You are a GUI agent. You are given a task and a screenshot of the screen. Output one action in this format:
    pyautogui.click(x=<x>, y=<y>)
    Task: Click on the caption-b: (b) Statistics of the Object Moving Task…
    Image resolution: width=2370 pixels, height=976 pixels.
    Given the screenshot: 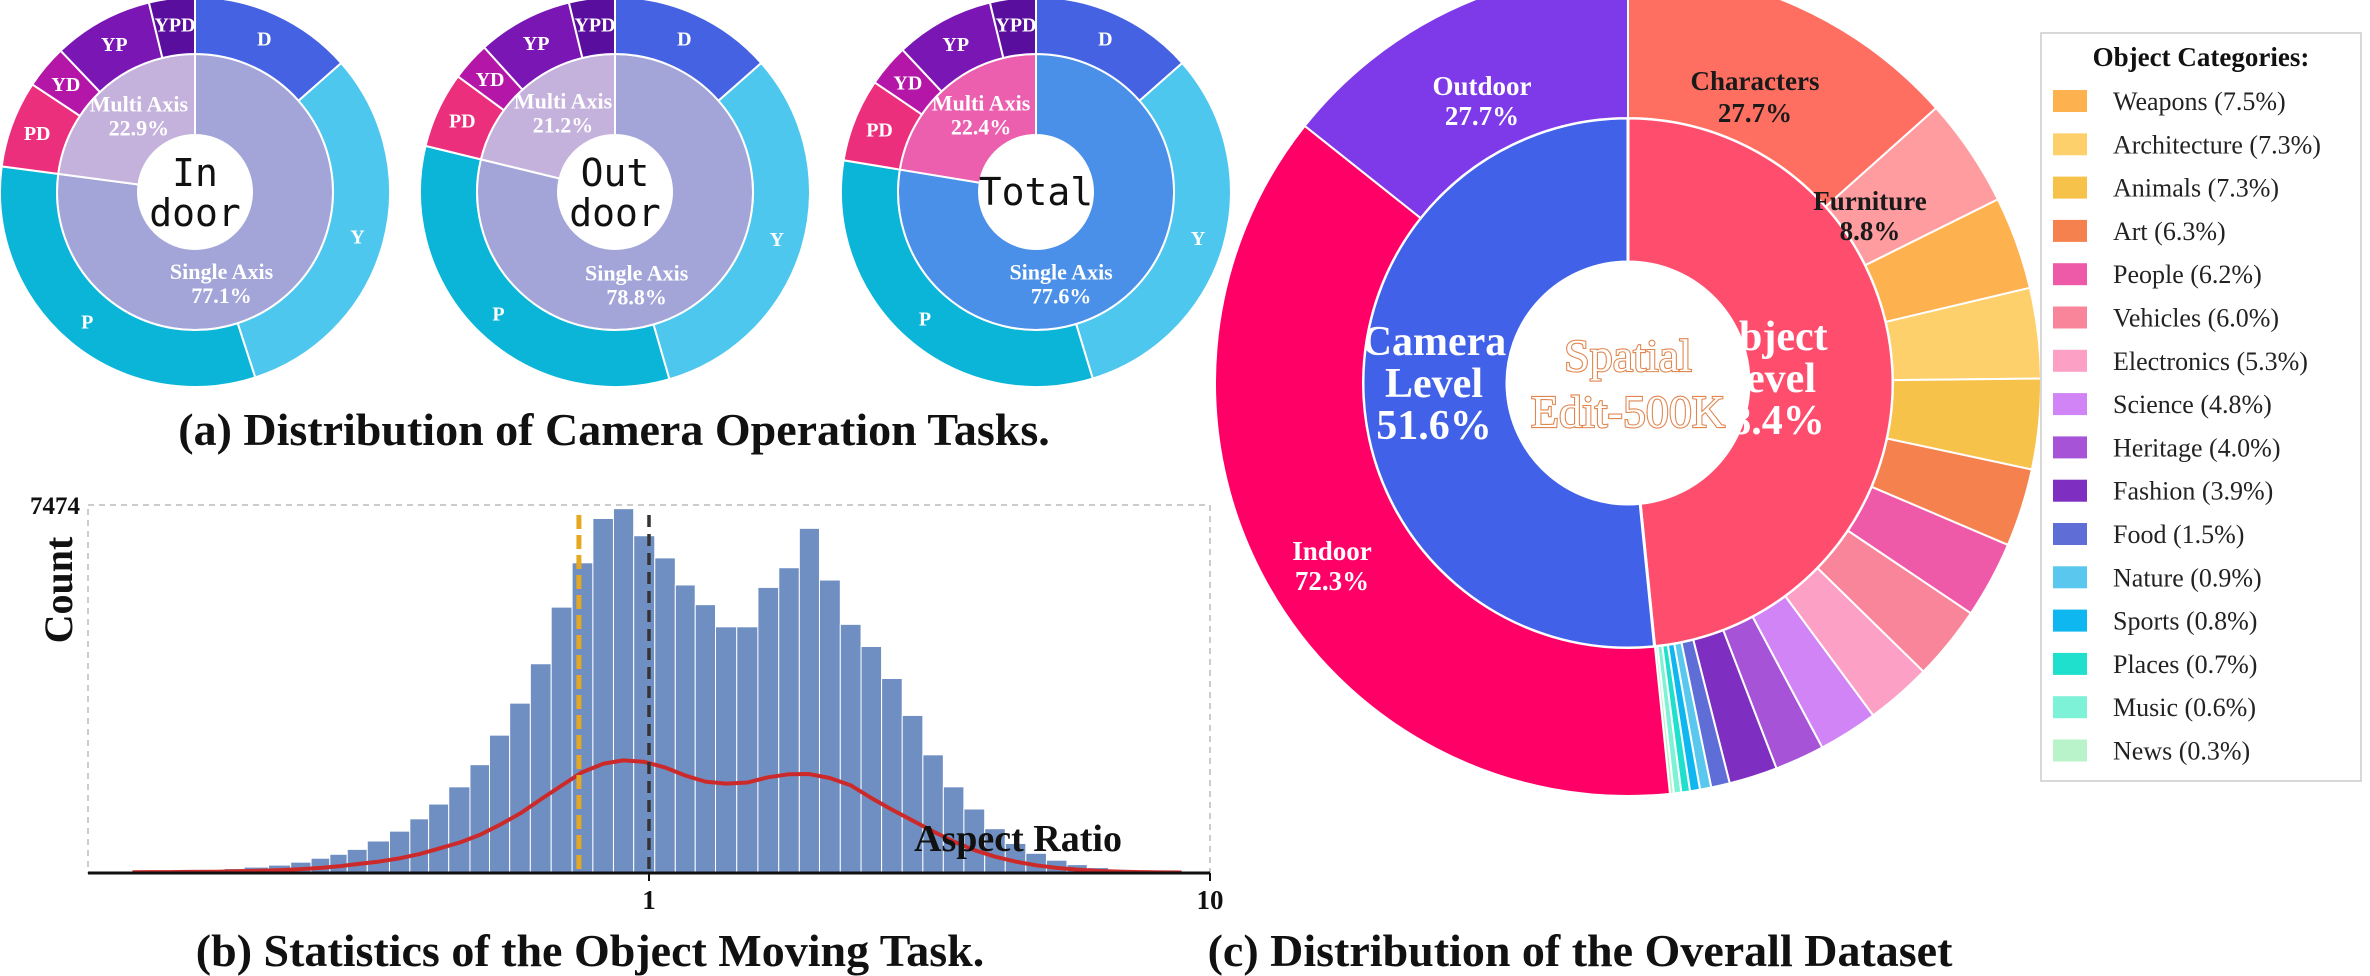 What is the action you would take?
    pyautogui.click(x=590, y=950)
    